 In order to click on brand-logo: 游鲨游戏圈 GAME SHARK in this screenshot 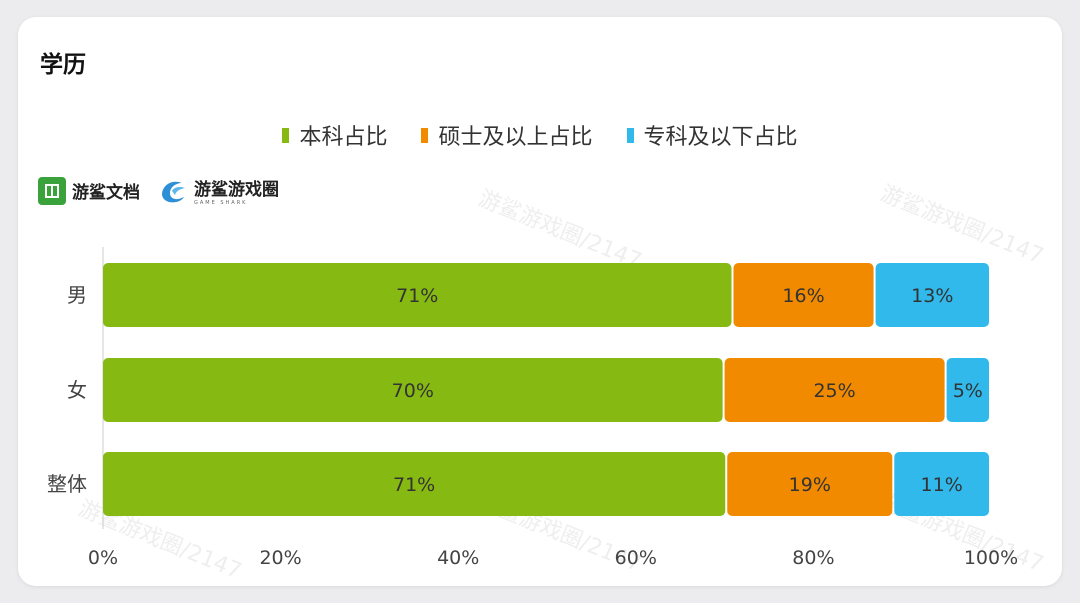, I will do `click(218, 190)`.